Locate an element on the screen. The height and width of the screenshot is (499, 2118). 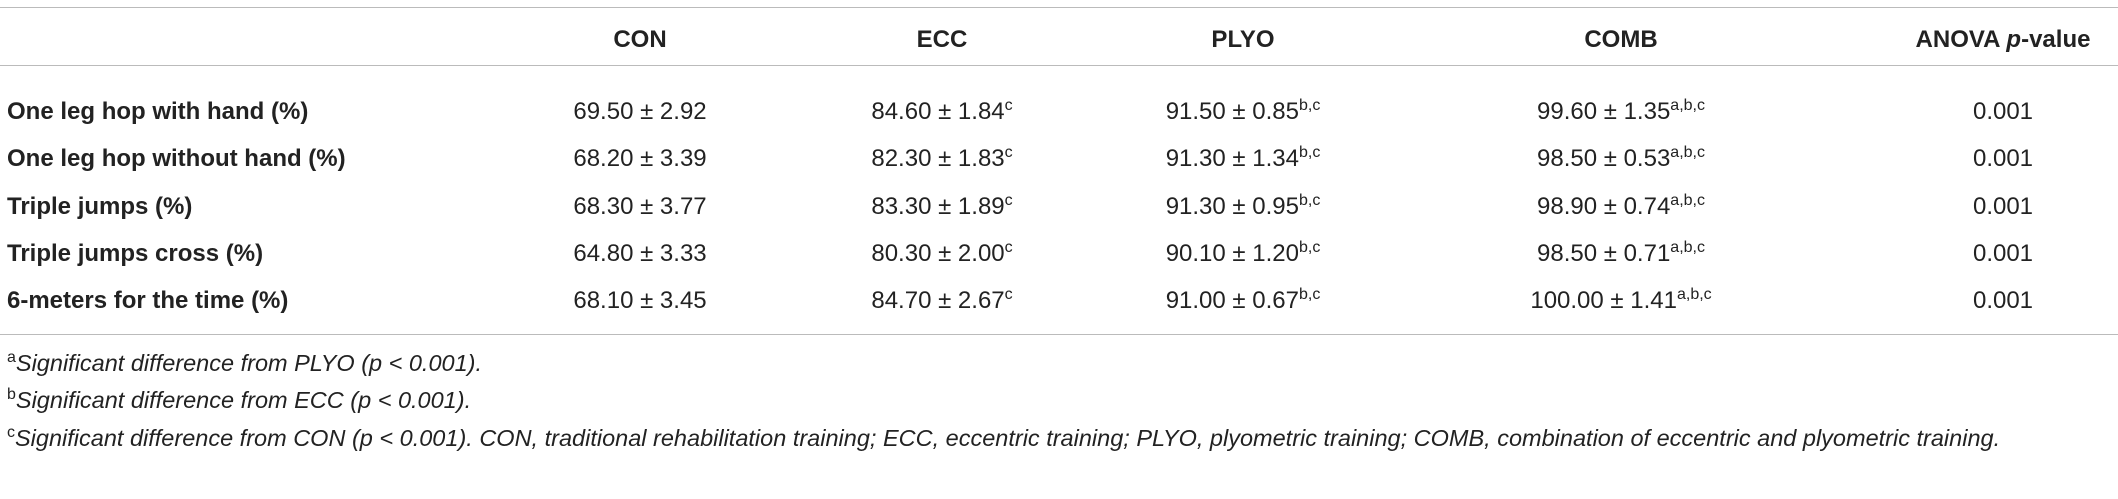
value-cell: 80.30 ± 2.00c is located at coordinates (941, 254).